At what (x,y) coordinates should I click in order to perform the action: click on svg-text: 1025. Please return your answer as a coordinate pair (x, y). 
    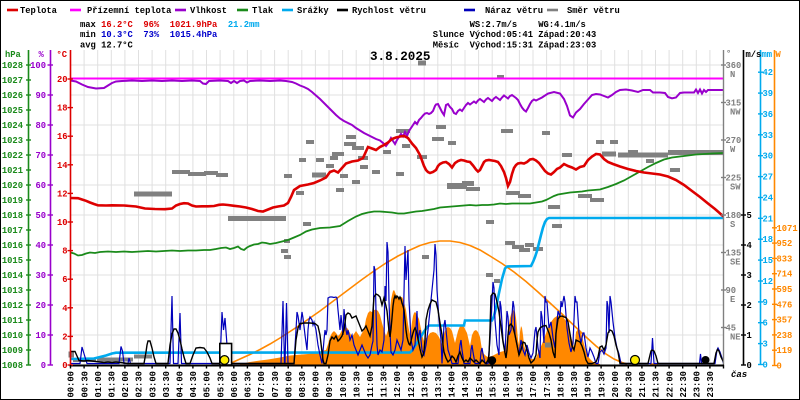
    Looking at the image, I should click on (12, 111).